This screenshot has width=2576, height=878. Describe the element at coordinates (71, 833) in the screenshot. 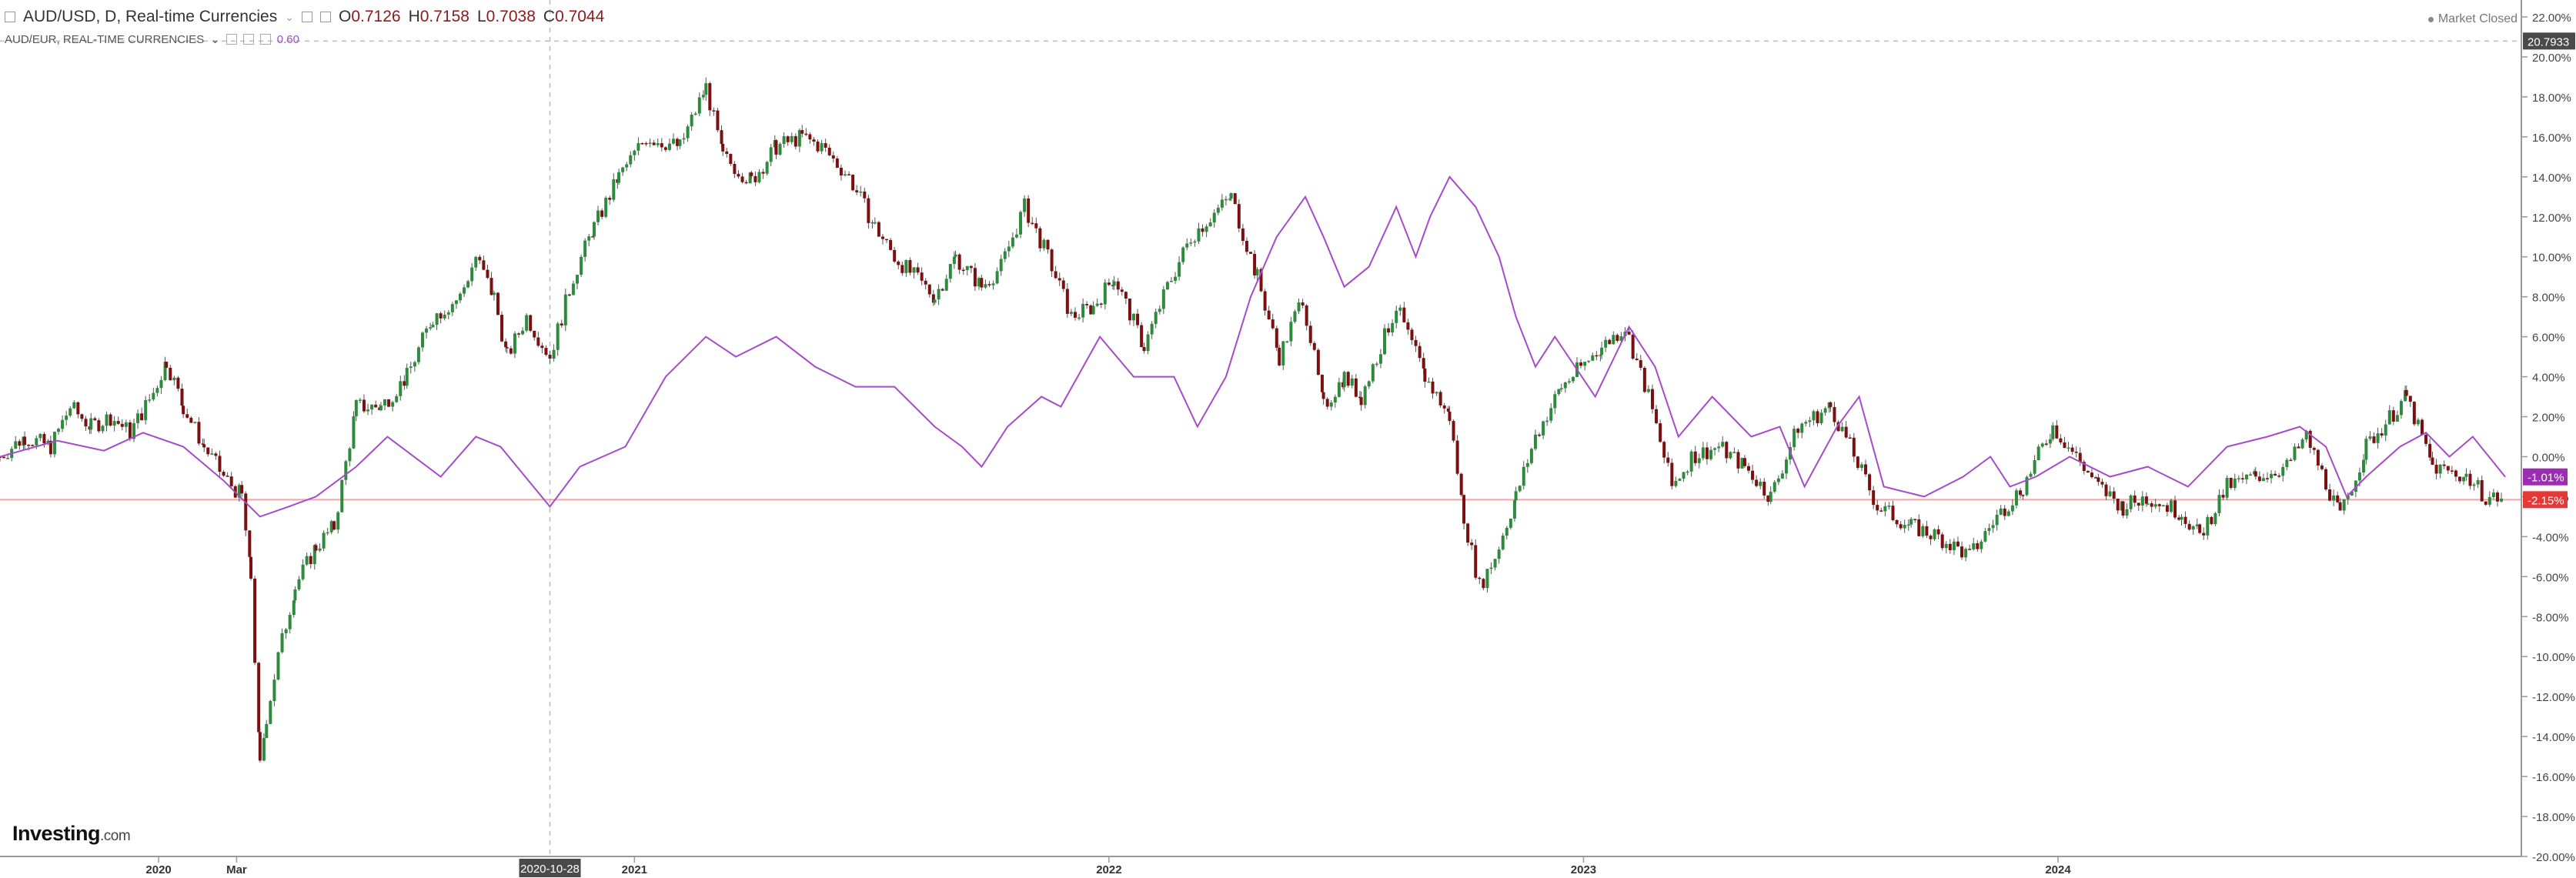

I see `investing-logo: Investing.com` at that location.